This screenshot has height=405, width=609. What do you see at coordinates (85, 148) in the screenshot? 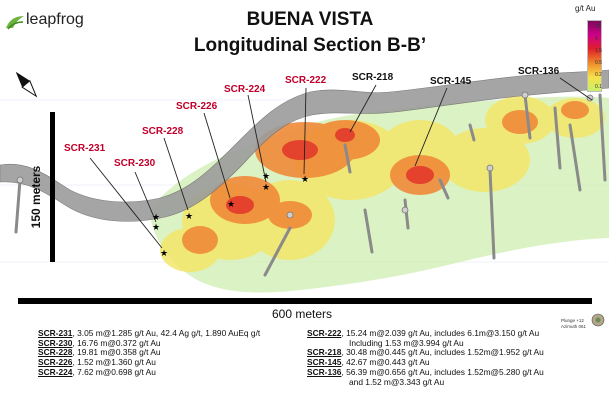
I see `hole-label-scr-231: SCR-231` at bounding box center [85, 148].